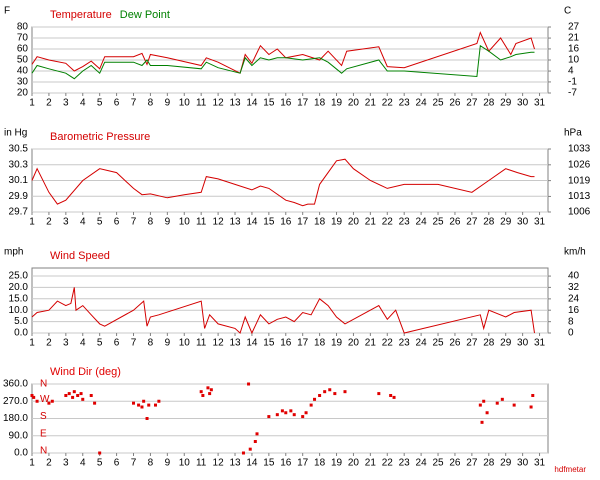 Image resolution: width=600 pixels, height=480 pixels. I want to click on x-tick-label: 8, so click(151, 343).